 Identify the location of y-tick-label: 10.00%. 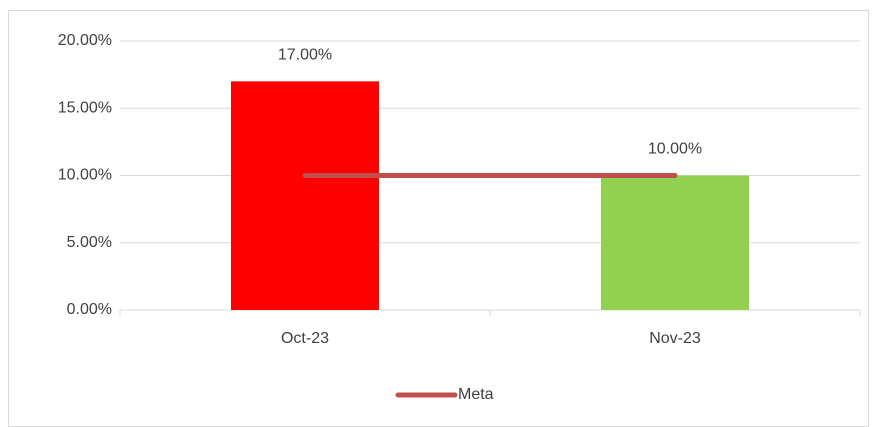
(85, 175).